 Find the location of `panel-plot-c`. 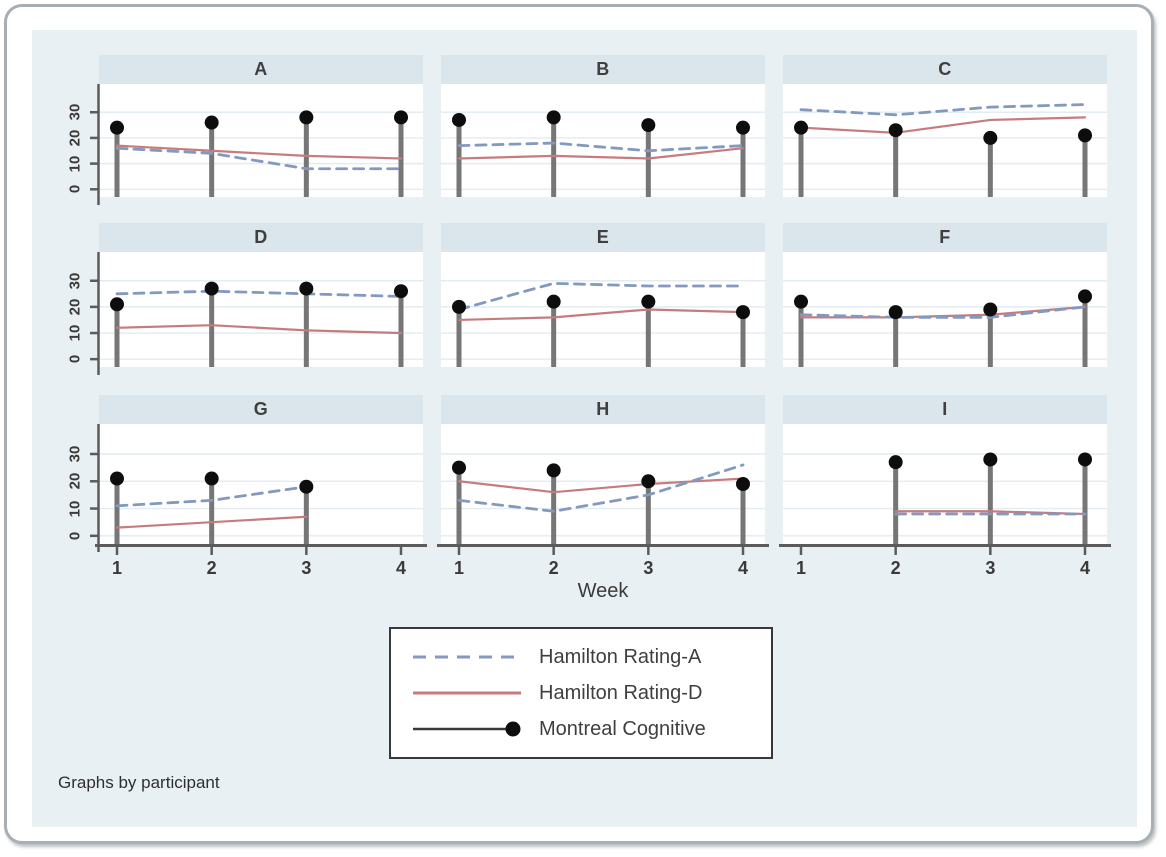

panel-plot-c is located at coordinates (945, 140).